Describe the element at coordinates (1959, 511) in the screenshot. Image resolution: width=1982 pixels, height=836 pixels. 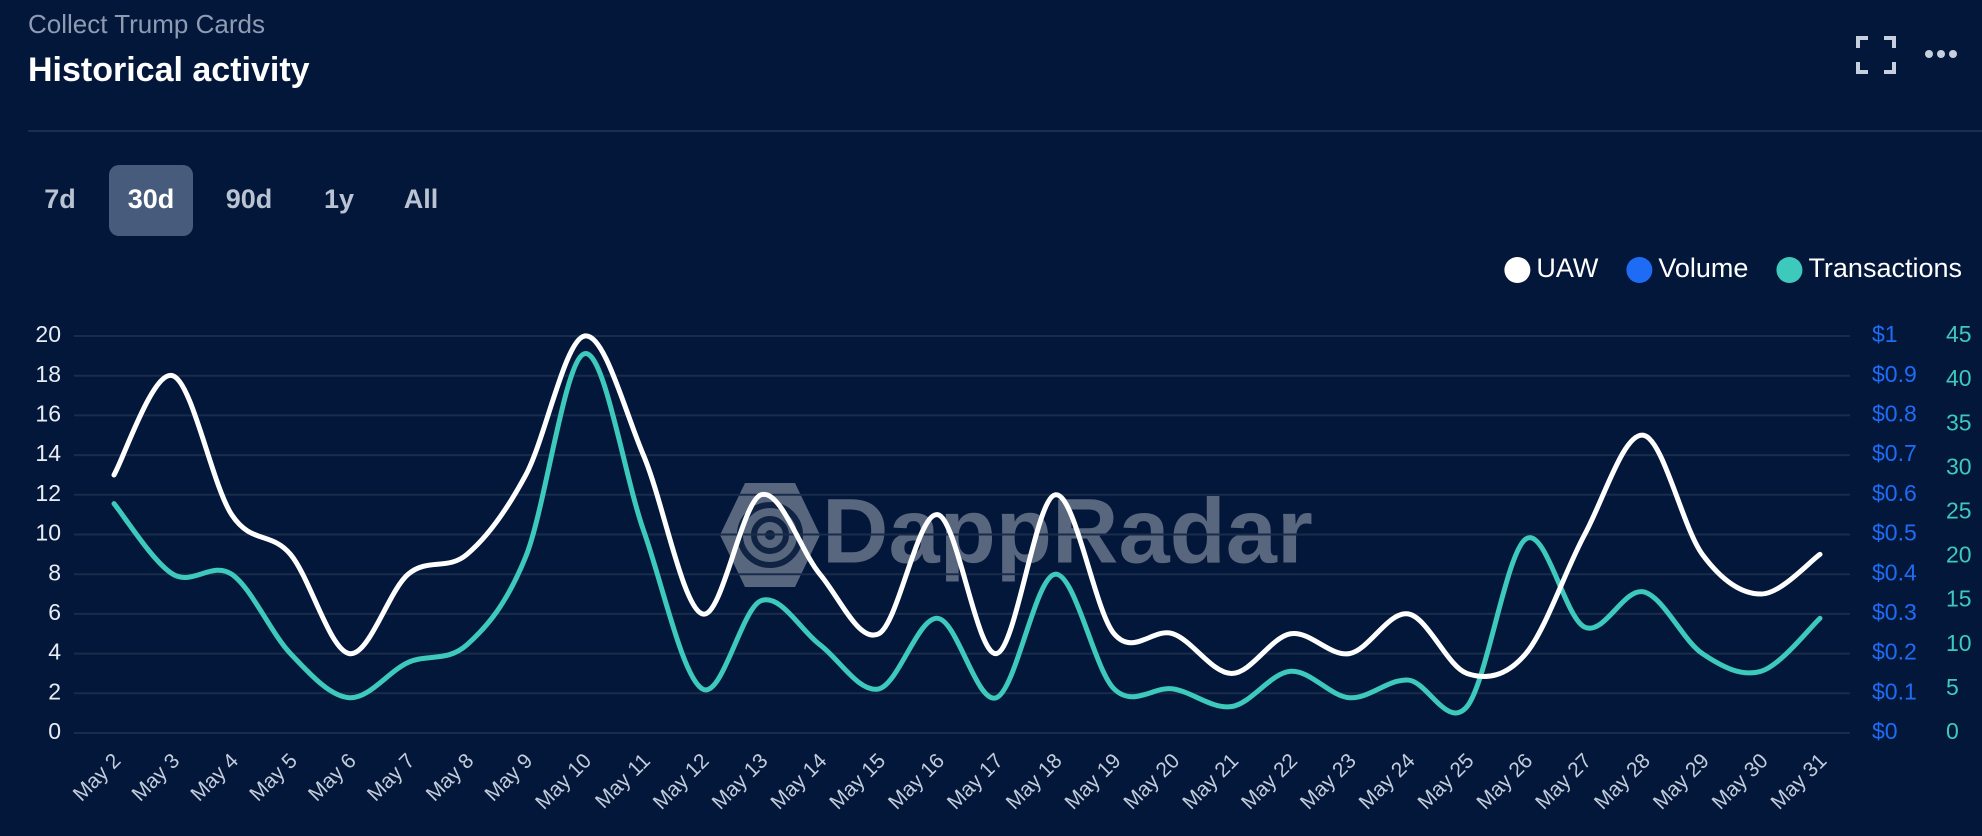
I see `y3-tick-label: 25` at that location.